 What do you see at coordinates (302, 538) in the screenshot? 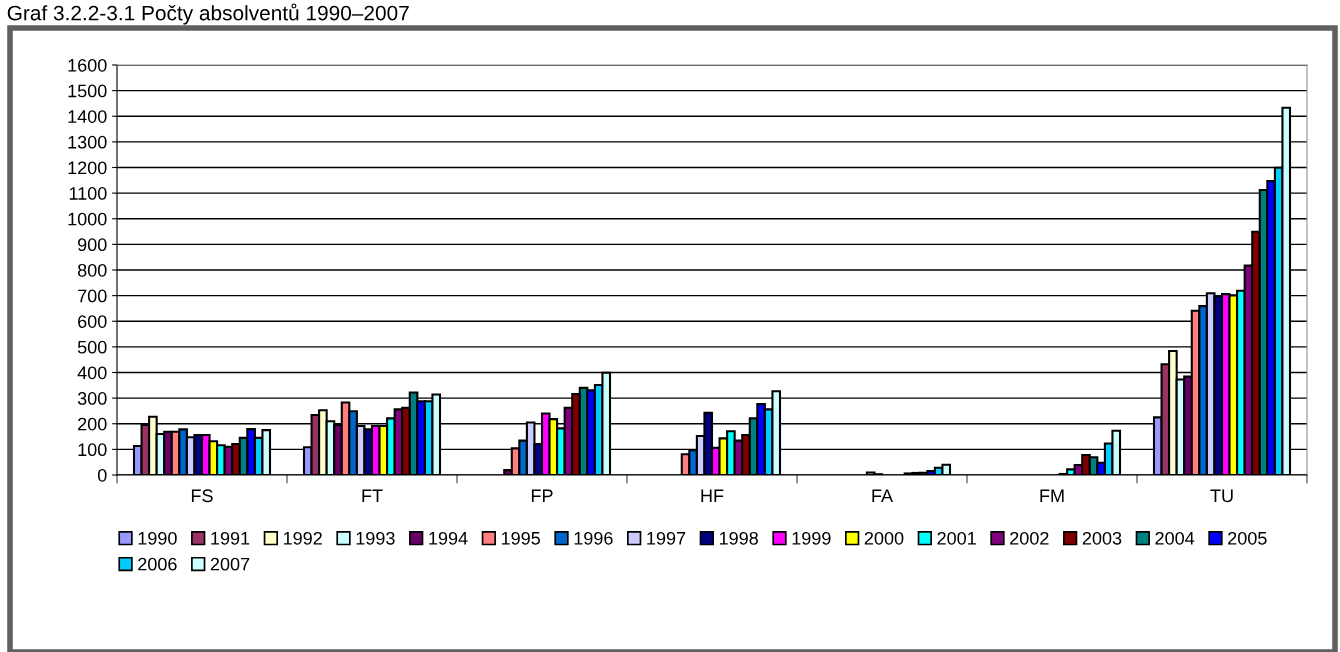
I see `legend-label: 1992` at bounding box center [302, 538].